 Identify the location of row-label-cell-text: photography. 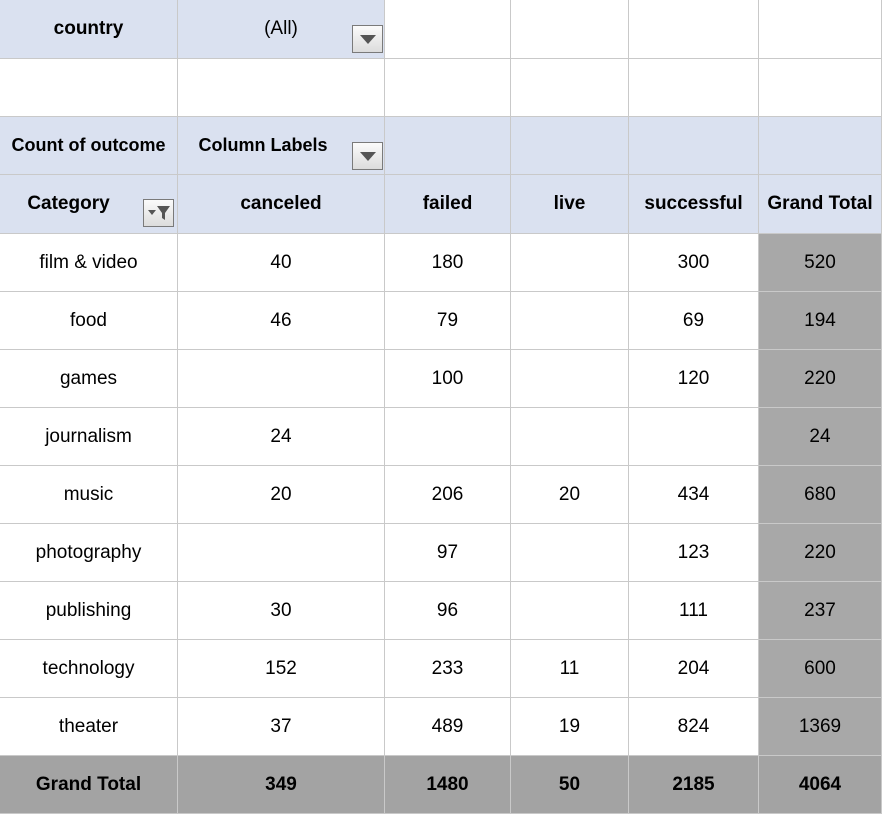
(88, 552).